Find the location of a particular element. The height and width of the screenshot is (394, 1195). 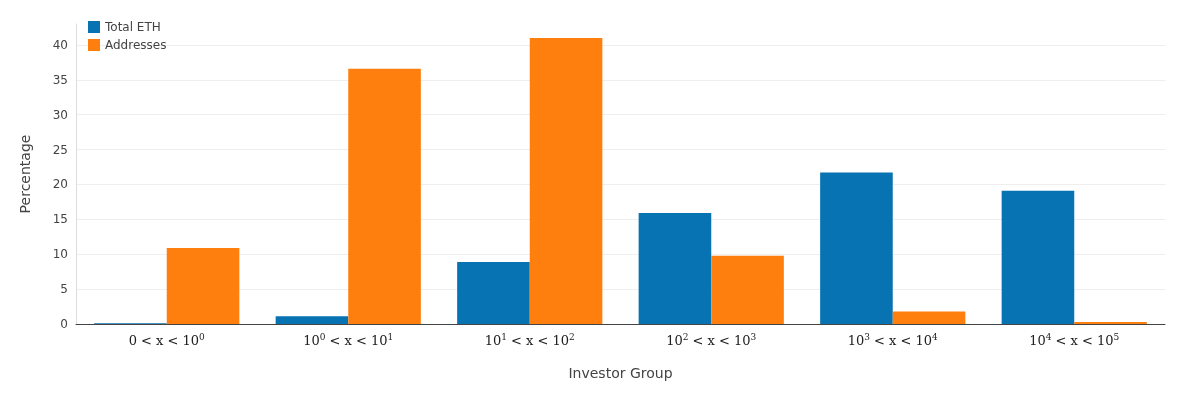

y-tick-label: 10 is located at coordinates (60, 254).